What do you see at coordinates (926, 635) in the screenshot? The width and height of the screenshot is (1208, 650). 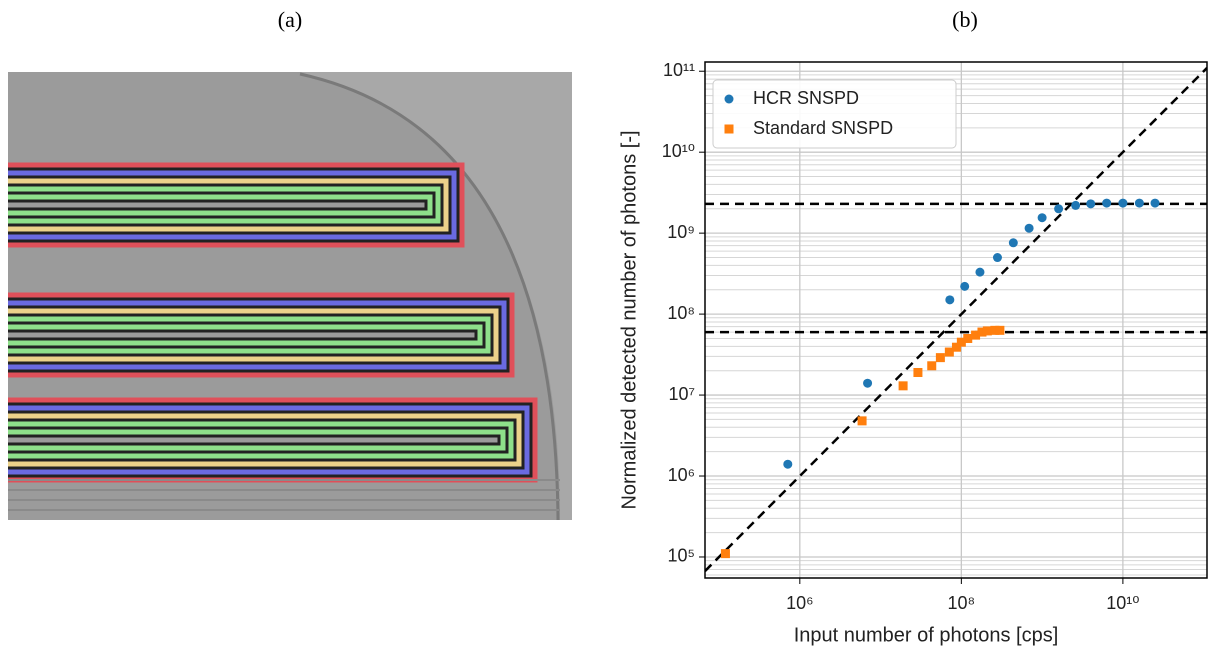 I see `x-axis-label: Input number of photons [cps]` at bounding box center [926, 635].